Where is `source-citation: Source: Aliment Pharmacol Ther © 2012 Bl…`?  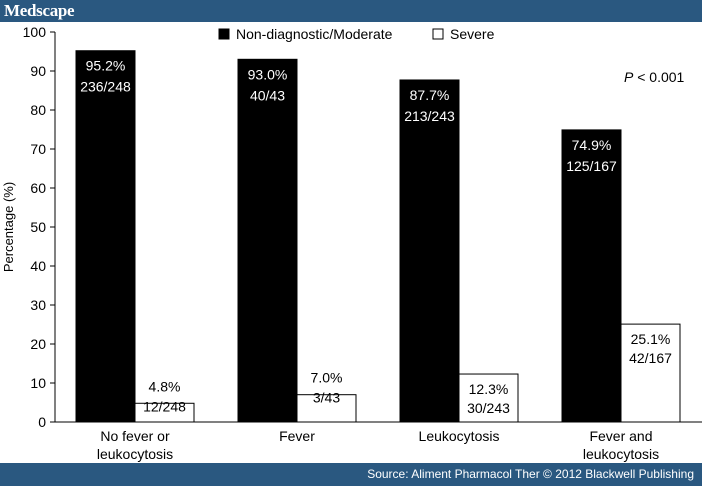
source-citation: Source: Aliment Pharmacol Ther © 2012 Bl… is located at coordinates (530, 474).